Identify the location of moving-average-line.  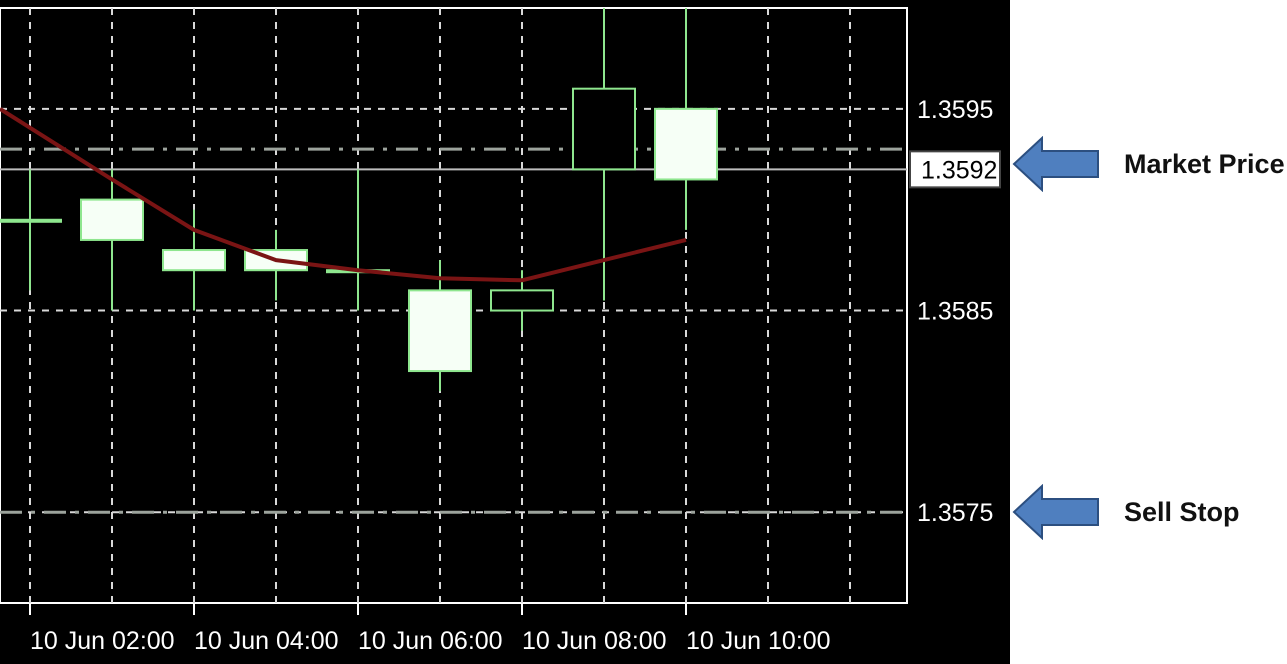
(343, 195).